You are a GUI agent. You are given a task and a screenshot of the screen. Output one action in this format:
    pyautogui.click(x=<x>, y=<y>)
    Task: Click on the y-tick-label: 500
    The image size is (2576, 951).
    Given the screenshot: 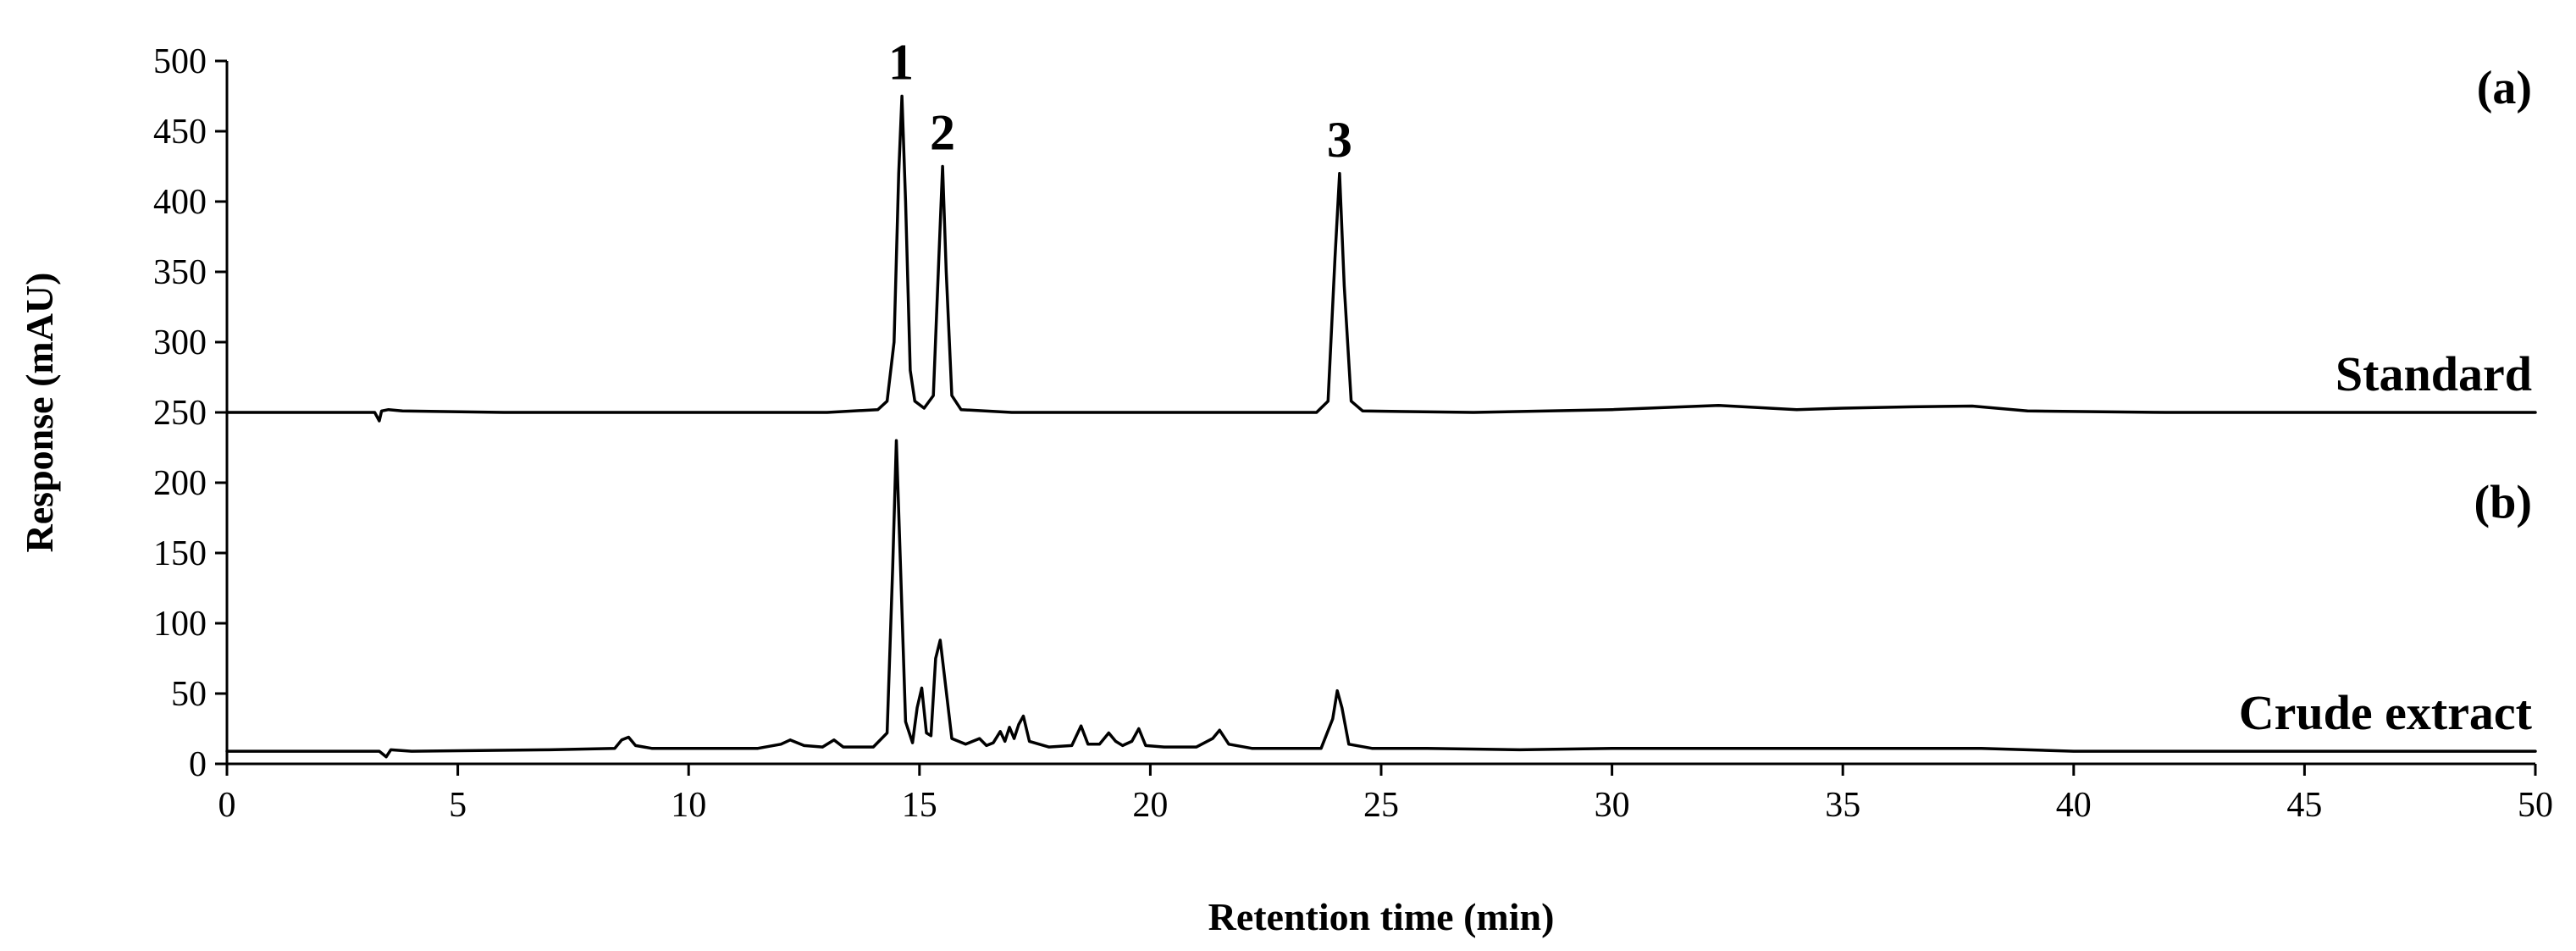 What is the action you would take?
    pyautogui.click(x=180, y=62)
    